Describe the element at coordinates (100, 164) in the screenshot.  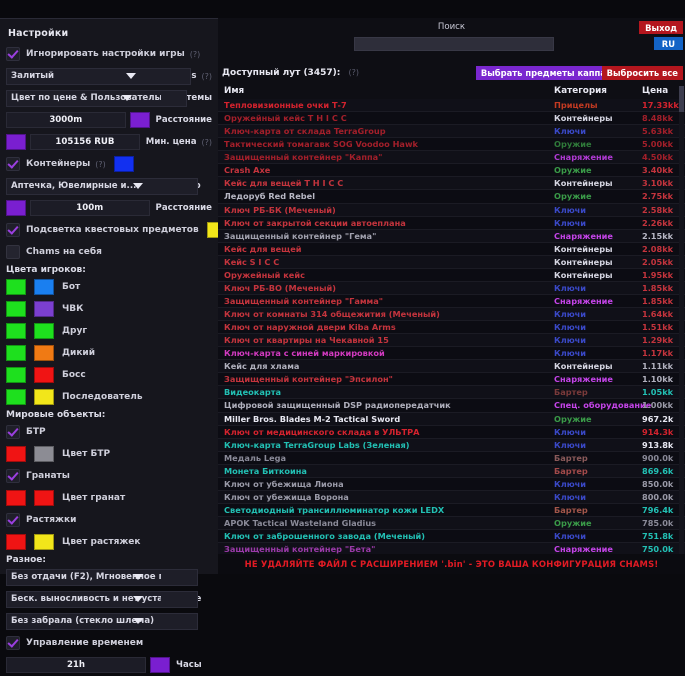
I see `containers-help-icon: (?)` at that location.